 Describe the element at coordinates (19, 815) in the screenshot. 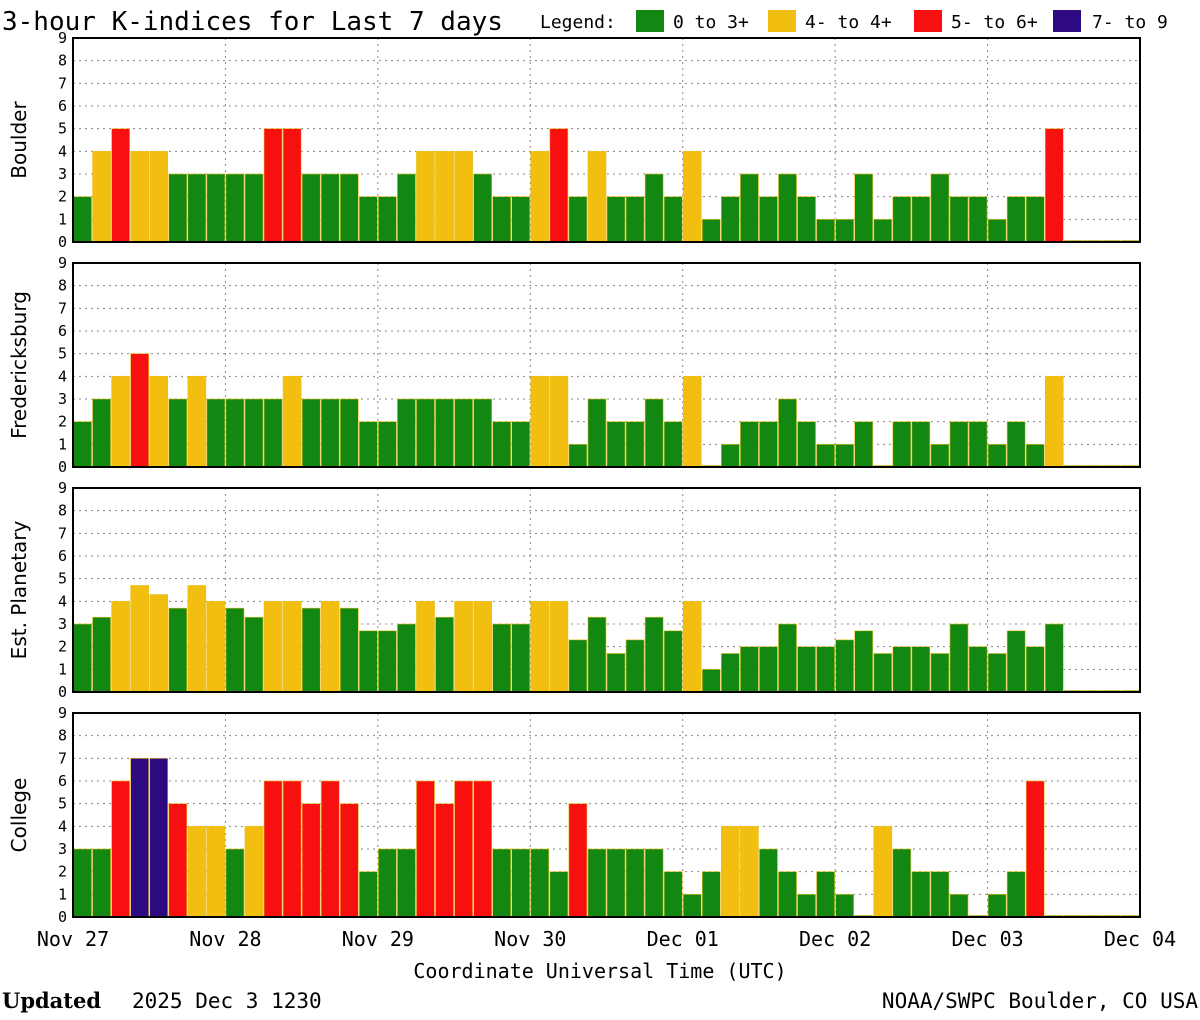

I see `panel-label: College` at that location.